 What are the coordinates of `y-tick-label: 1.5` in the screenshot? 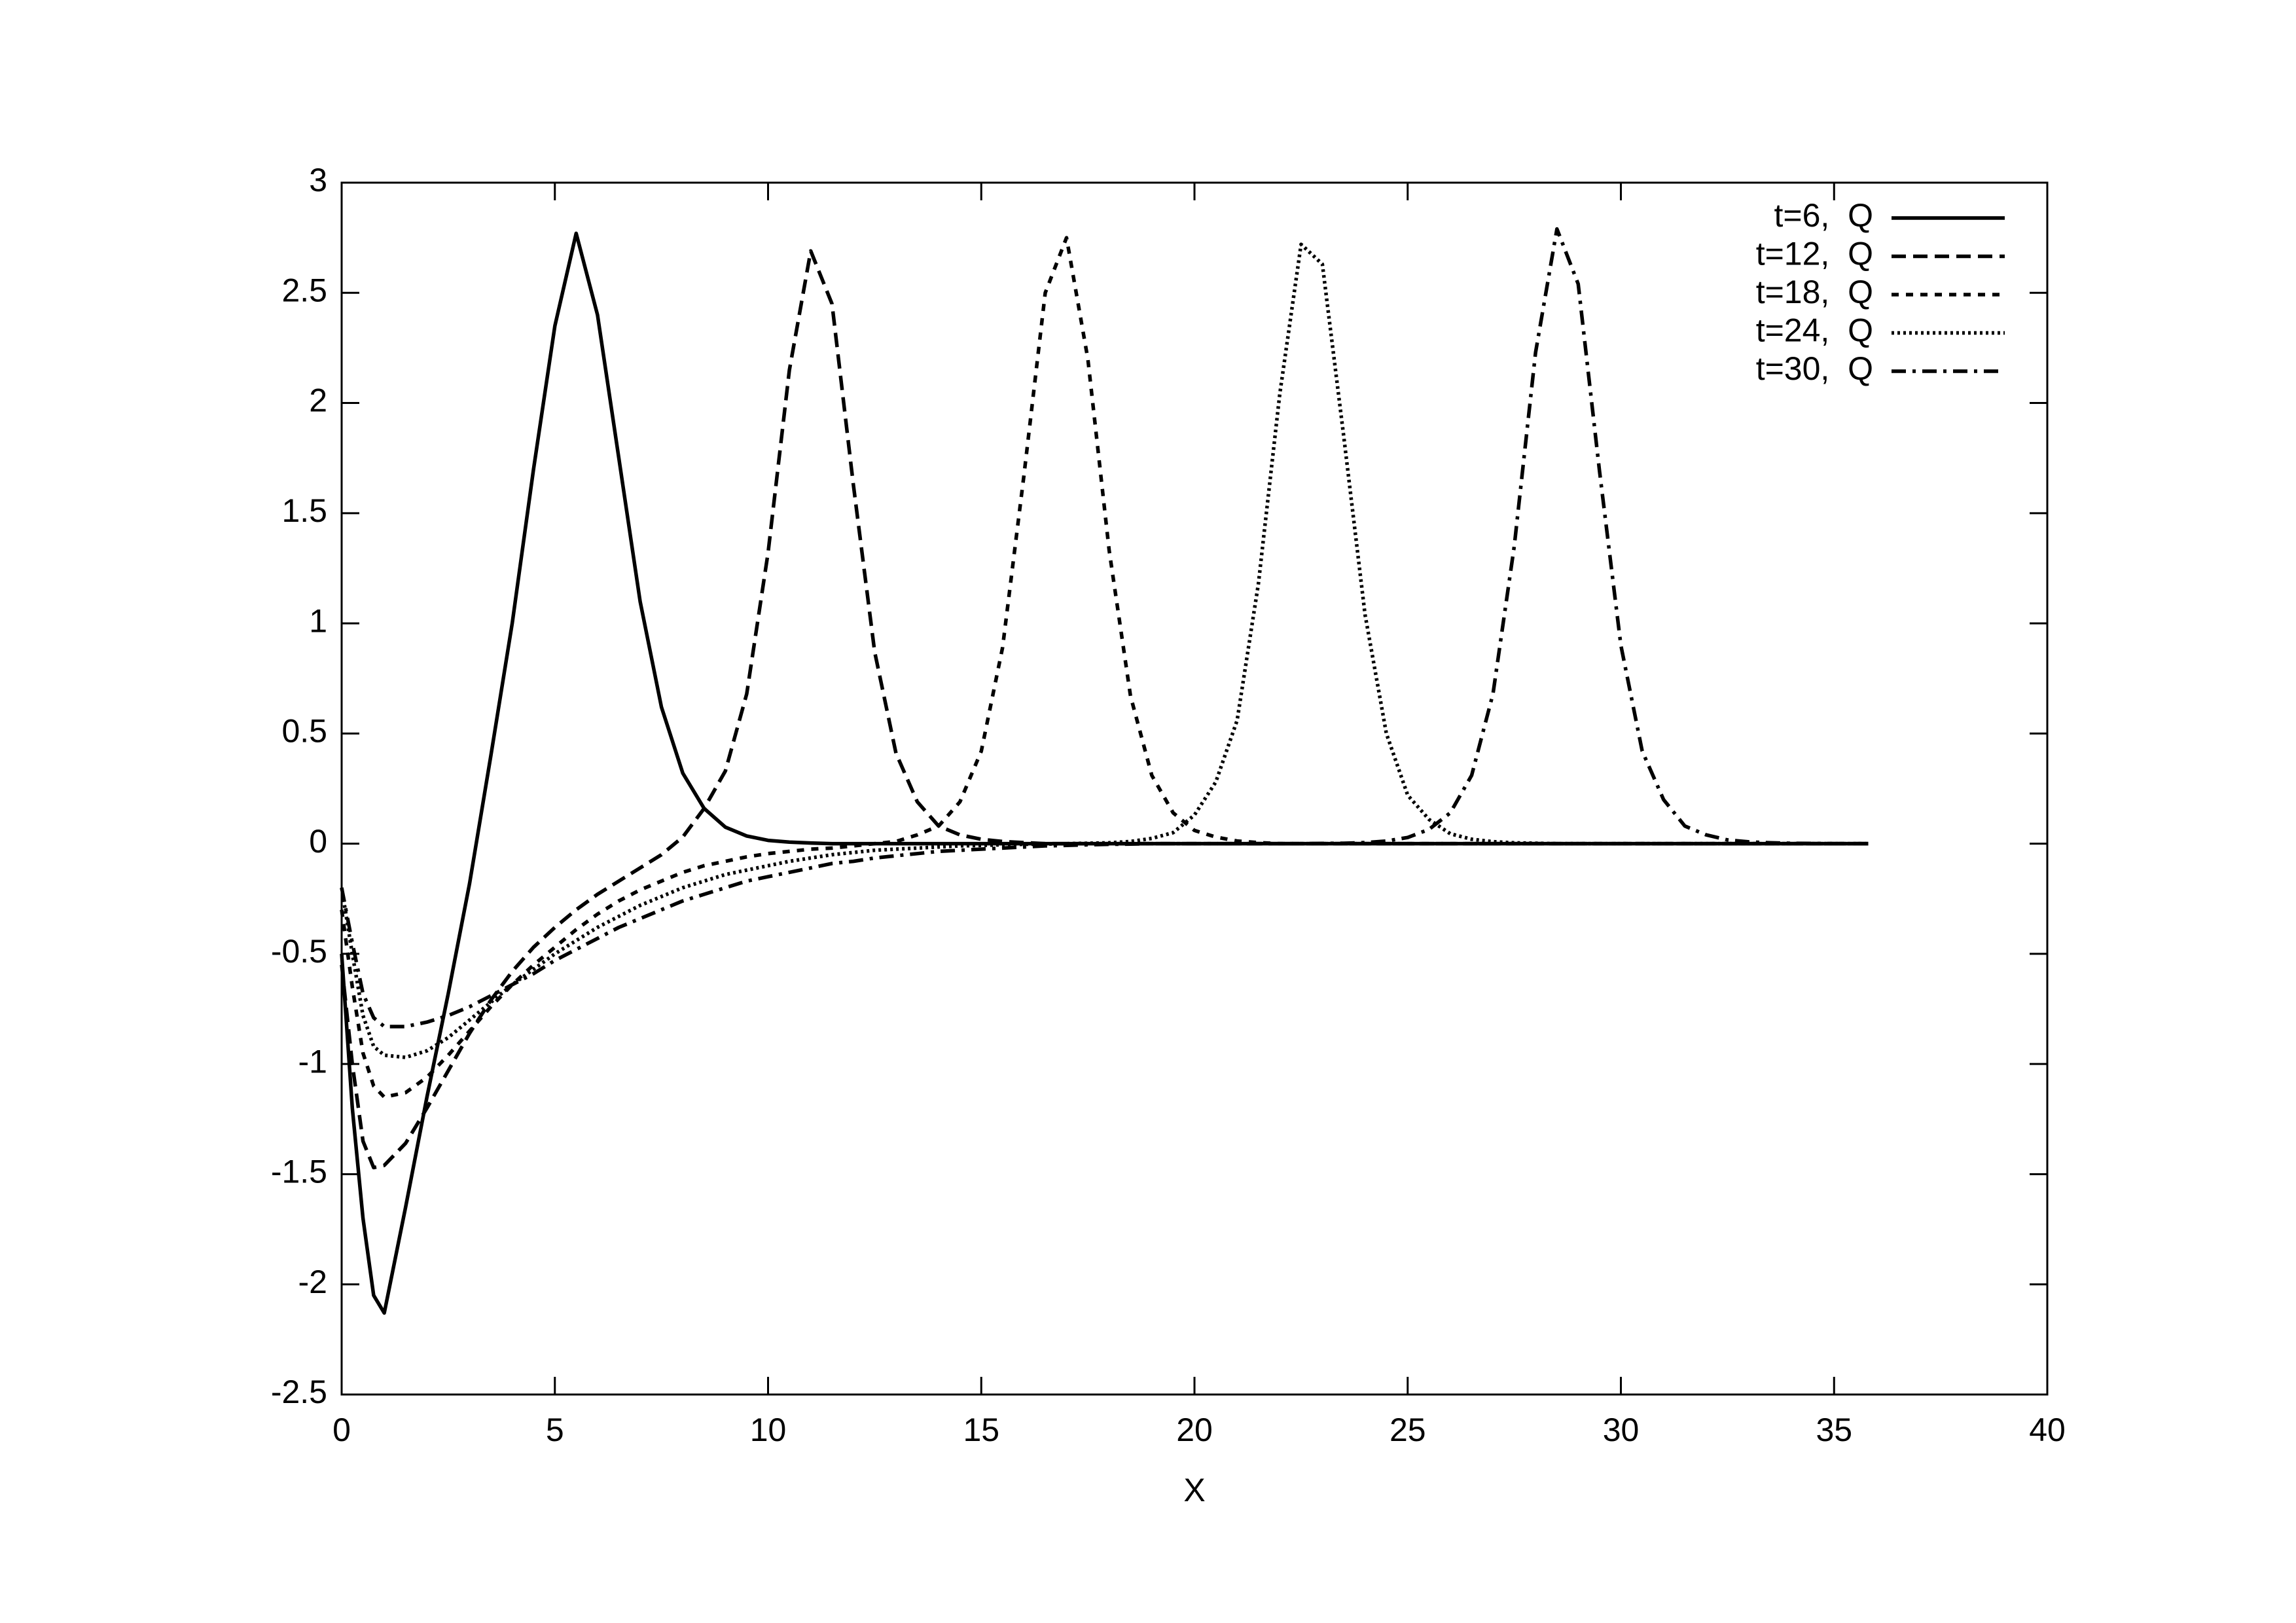 It's located at (304, 510).